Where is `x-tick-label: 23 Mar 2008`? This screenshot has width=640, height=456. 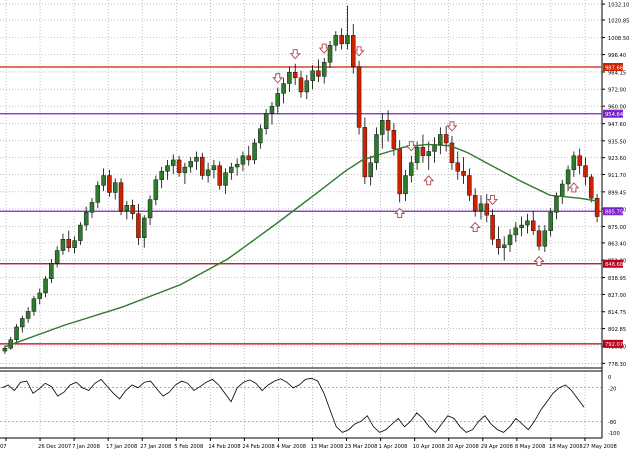 x-tick-label: 23 Mar 2008 is located at coordinates (361, 447).